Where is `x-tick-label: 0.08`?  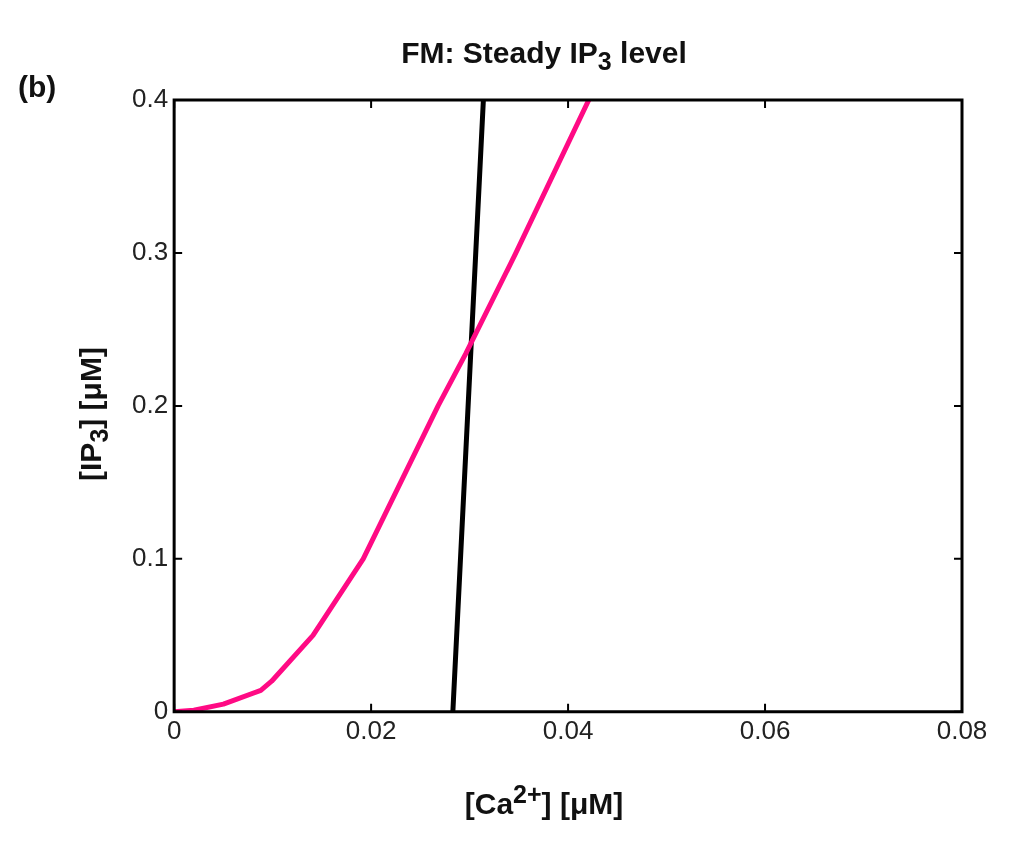
x-tick-label: 0.08 is located at coordinates (962, 729).